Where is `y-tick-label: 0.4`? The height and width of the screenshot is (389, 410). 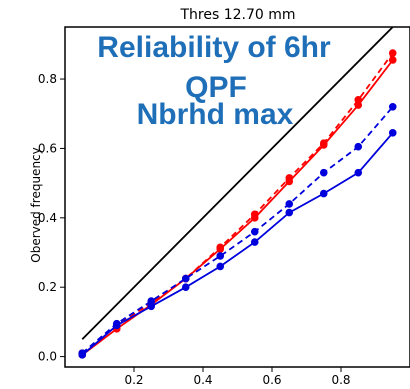 y-tick-label: 0.4 is located at coordinates (47, 218).